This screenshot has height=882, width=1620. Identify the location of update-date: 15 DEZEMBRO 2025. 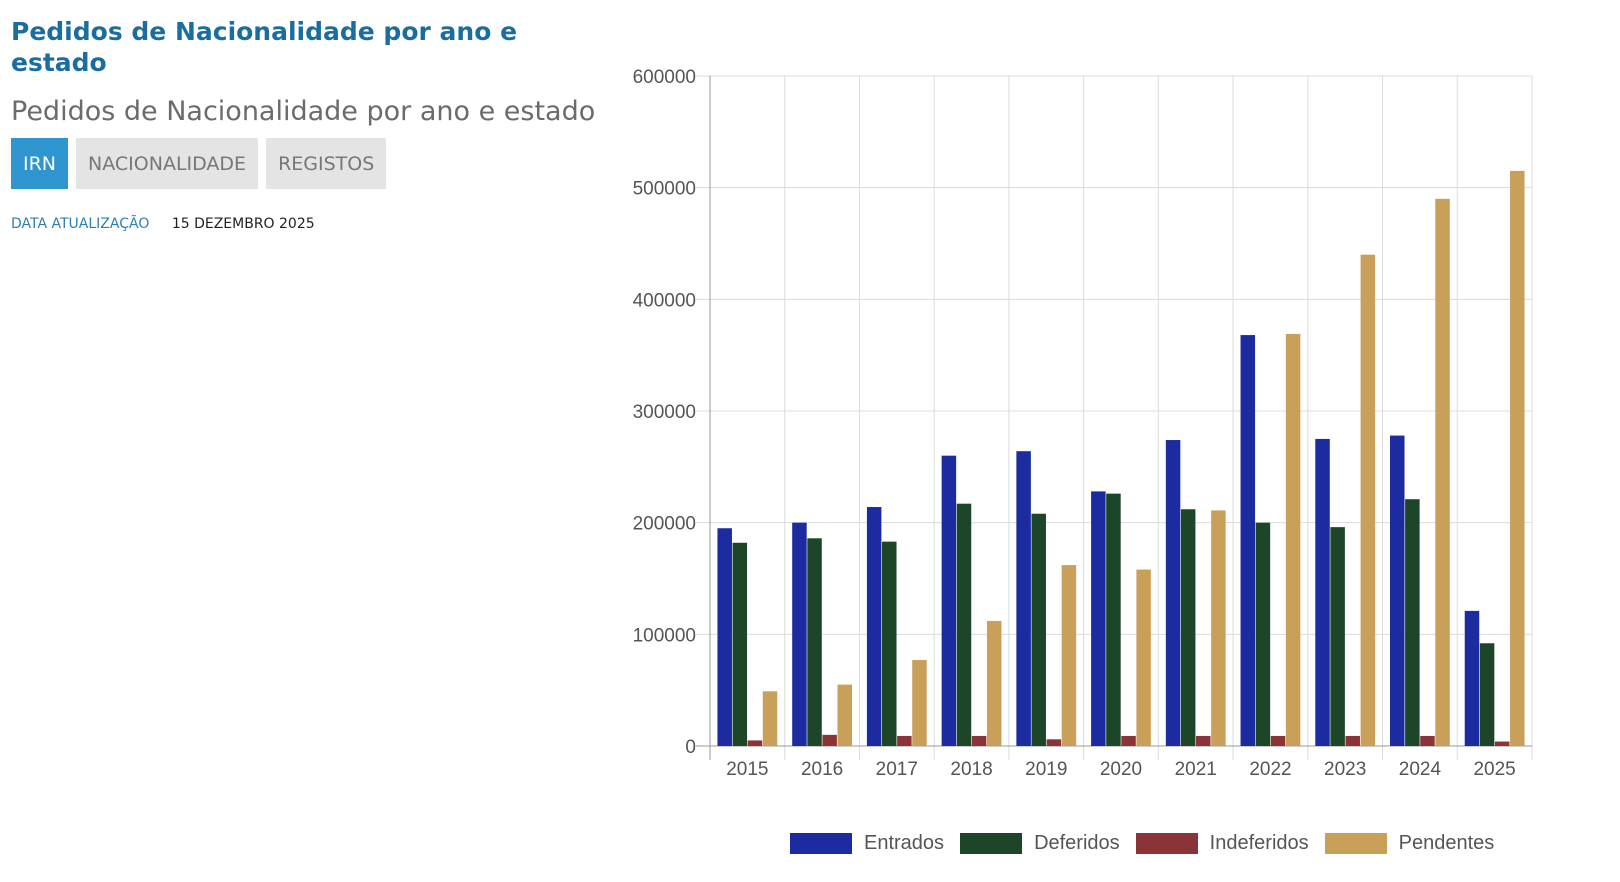
(243, 224).